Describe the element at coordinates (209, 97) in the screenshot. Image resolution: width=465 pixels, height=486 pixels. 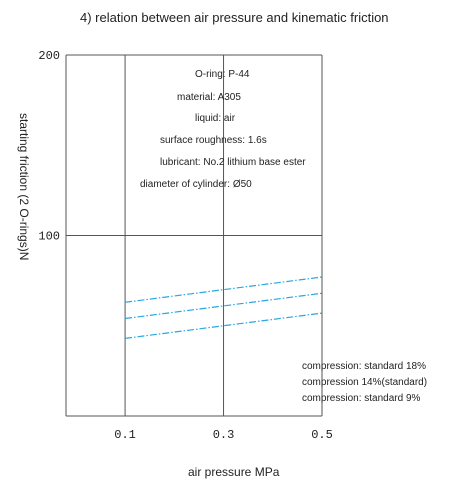
I see `annotation-material: material: A305` at that location.